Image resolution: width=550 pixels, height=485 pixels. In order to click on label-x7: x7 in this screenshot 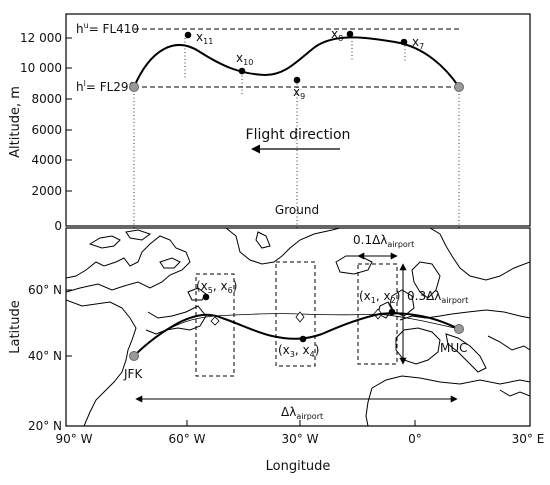, I will do `click(418, 43)`.